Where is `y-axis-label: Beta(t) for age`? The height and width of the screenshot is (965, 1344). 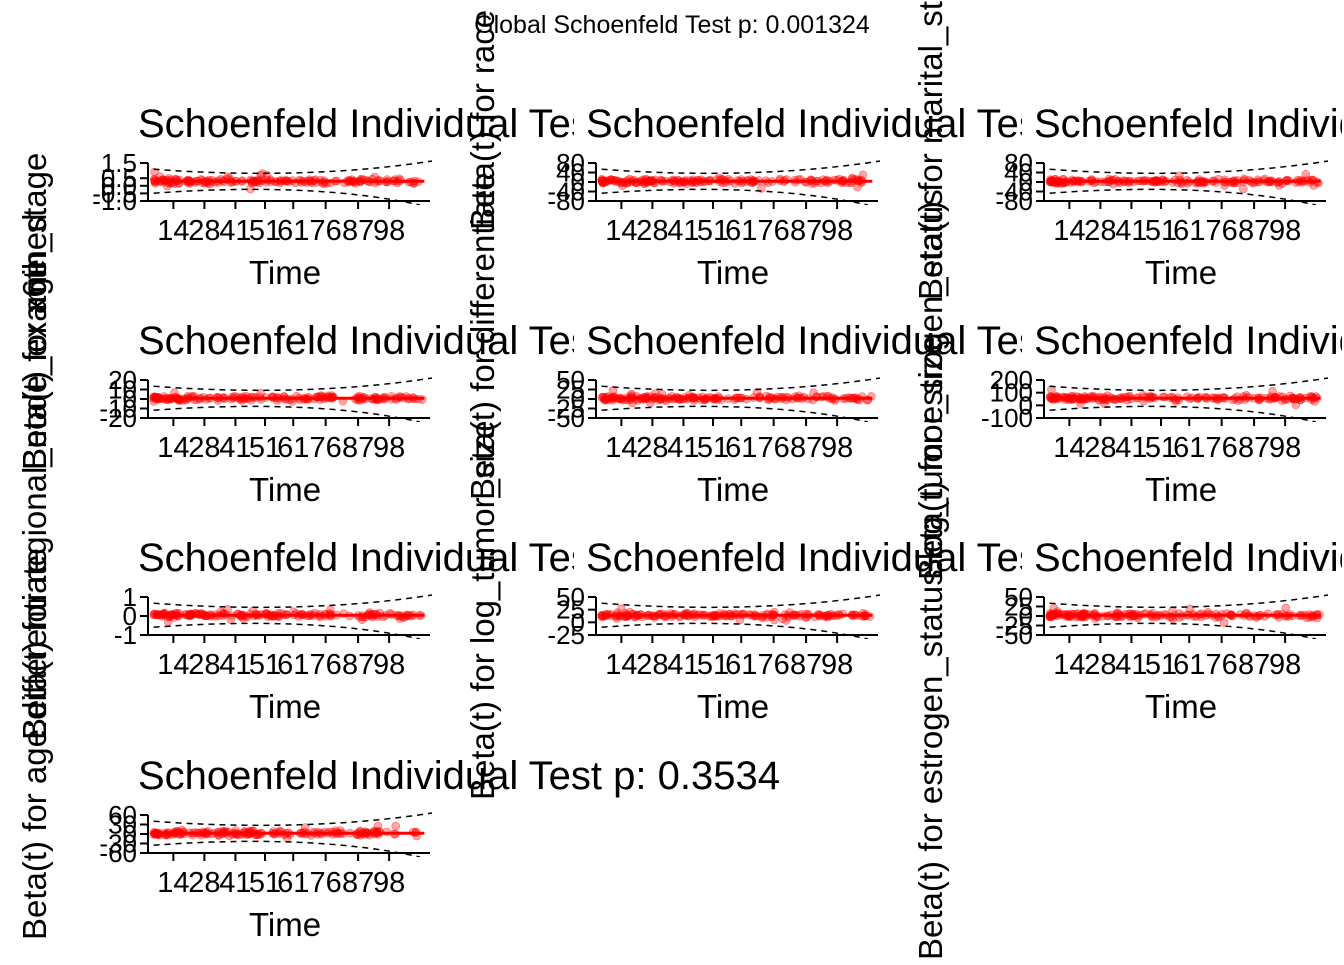 y-axis-label: Beta(t) for age is located at coordinates (34, 364).